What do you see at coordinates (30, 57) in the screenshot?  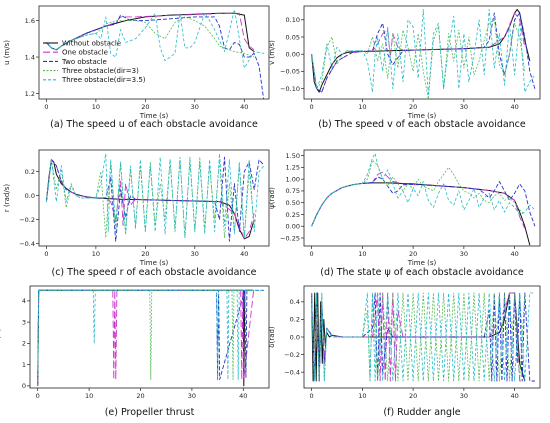 I see `y-tick-label: 1.4` at bounding box center [30, 57].